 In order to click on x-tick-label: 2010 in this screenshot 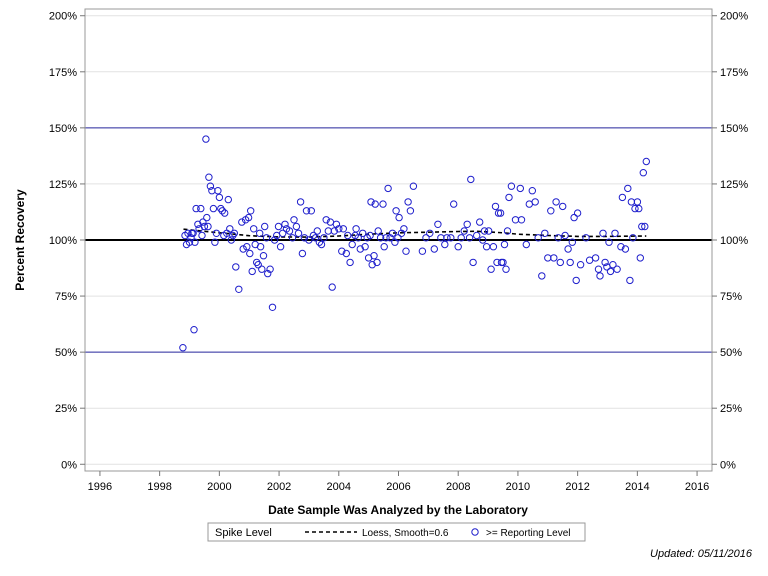, I will do `click(518, 487)`.